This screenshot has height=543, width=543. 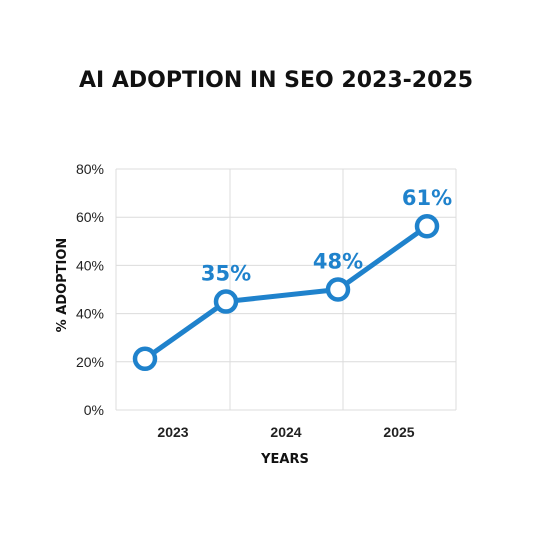 I want to click on x-tick-label: 2025, so click(x=398, y=432).